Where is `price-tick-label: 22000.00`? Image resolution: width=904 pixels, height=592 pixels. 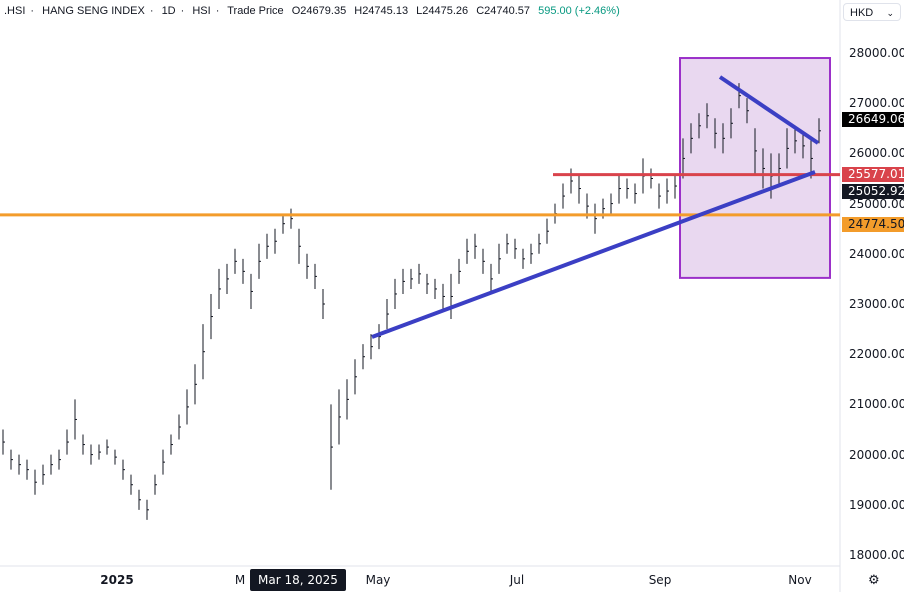
price-tick-label: 22000.00 is located at coordinates (876, 354).